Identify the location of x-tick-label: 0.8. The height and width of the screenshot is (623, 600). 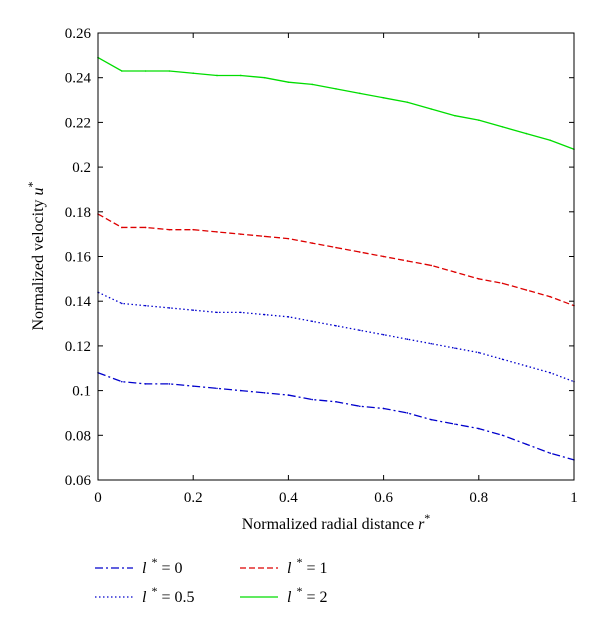
(478, 498).